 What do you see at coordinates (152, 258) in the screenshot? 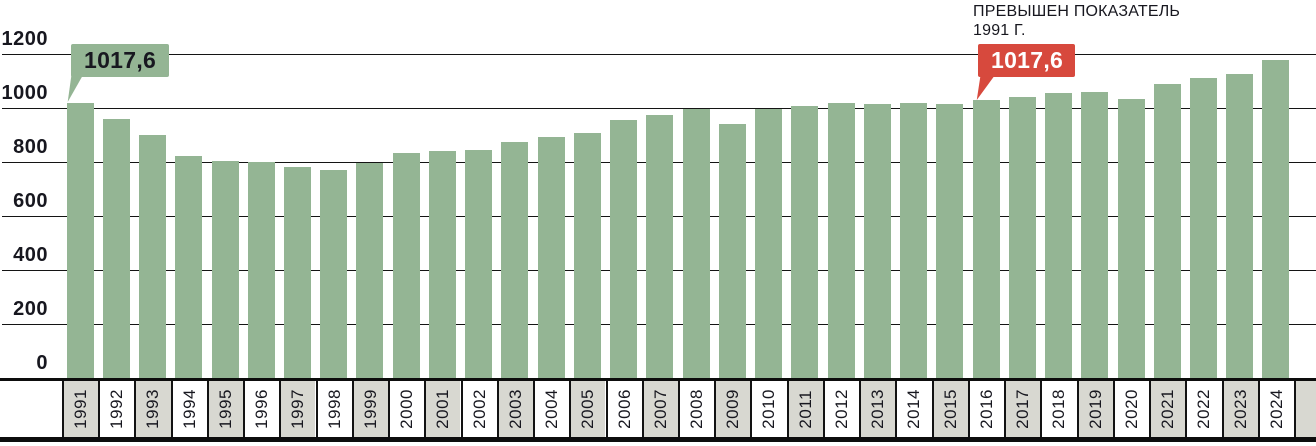
I see `bar-1993` at bounding box center [152, 258].